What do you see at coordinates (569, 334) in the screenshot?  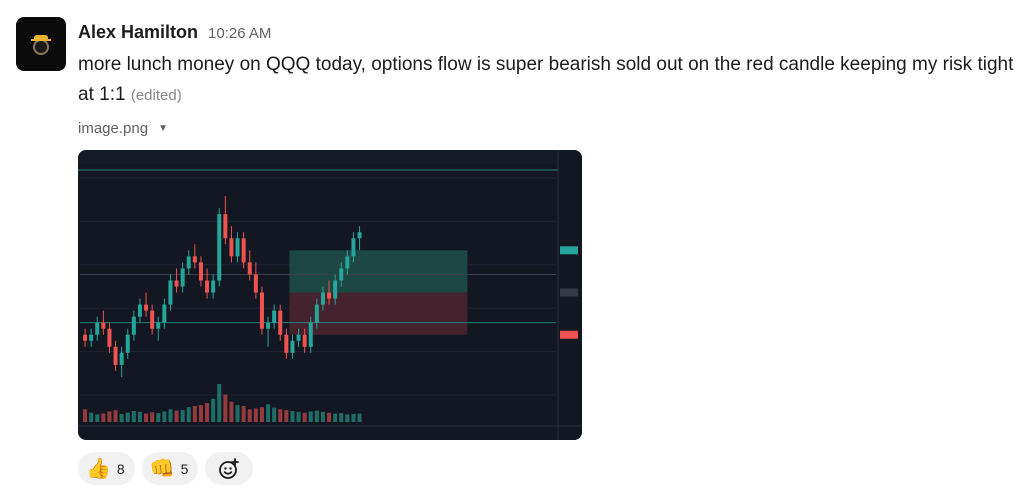 I see `stop-price-tag` at bounding box center [569, 334].